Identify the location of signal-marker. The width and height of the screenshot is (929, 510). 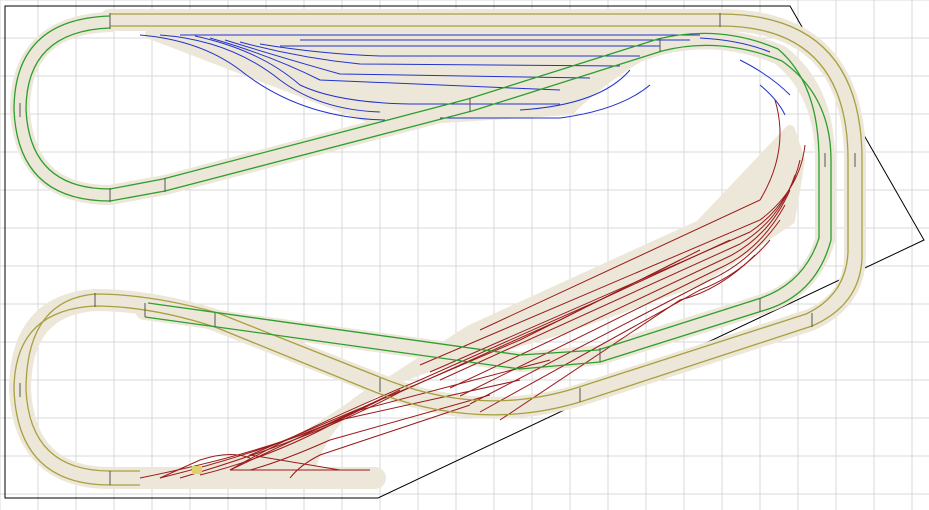
(197, 470).